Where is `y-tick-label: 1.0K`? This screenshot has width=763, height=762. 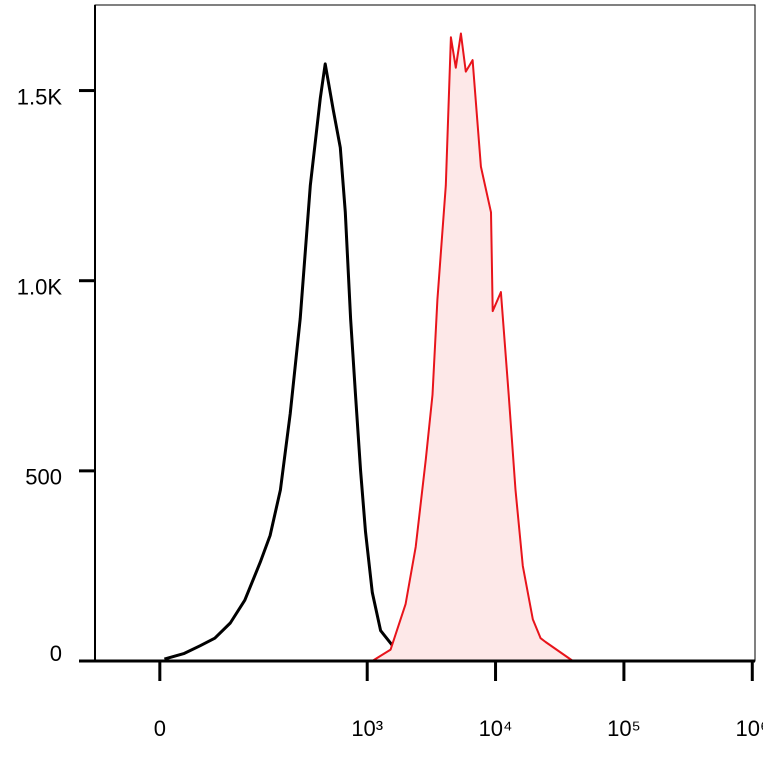
y-tick-label: 1.0K is located at coordinates (40, 287).